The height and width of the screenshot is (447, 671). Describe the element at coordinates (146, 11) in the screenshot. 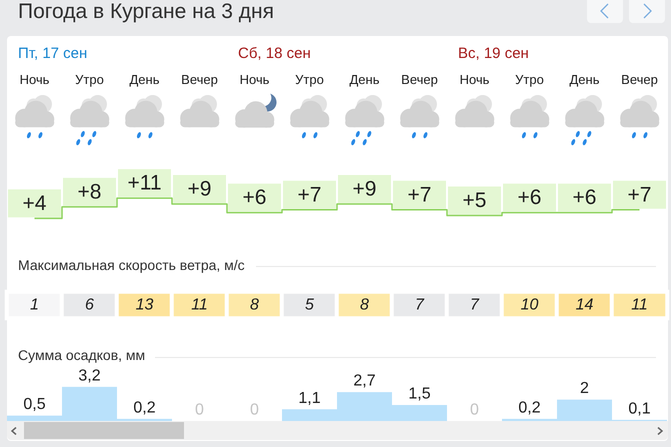

I see `chart-title: Погода в Кургане на 3 дня` at that location.